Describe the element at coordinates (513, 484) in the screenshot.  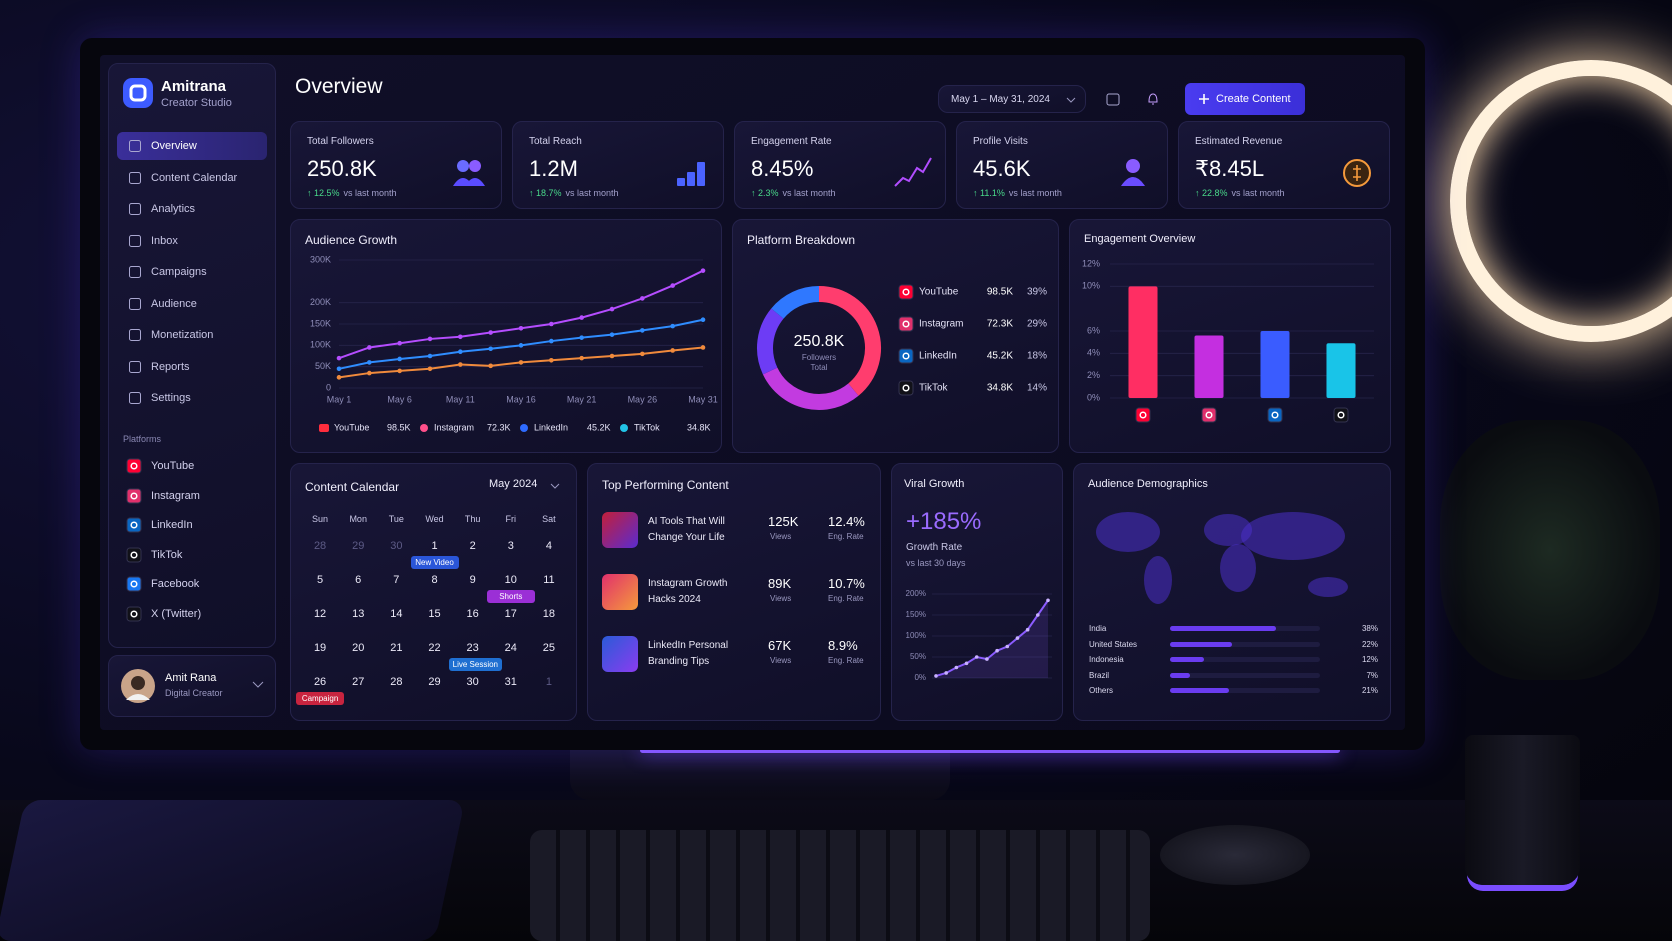
I see `calendar-month: May 2024` at that location.